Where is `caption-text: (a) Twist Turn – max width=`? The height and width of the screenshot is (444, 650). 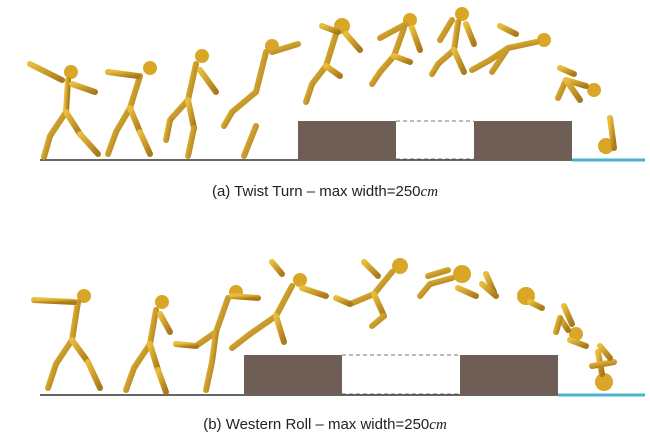 caption-text: (a) Twist Turn – max width= is located at coordinates (303, 191).